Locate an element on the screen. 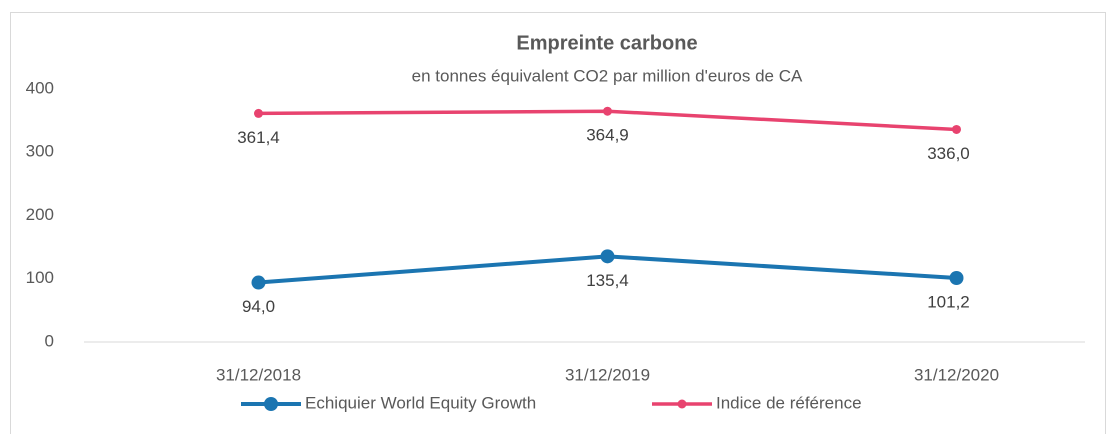  y-tick-label: 100 is located at coordinates (40, 277).